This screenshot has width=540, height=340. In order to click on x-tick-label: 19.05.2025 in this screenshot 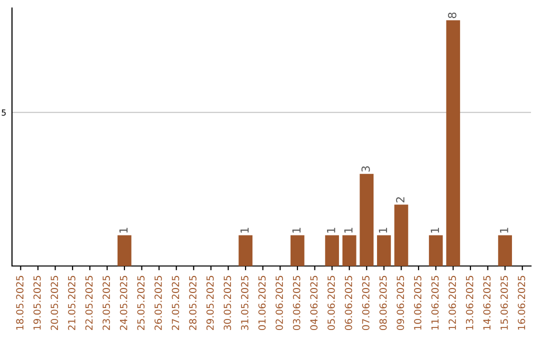, I will do `click(37, 303)`.